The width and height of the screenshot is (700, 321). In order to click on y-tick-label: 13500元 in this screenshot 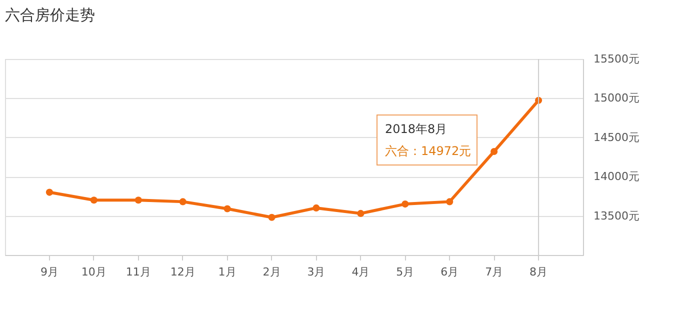, I will do `click(617, 215)`.